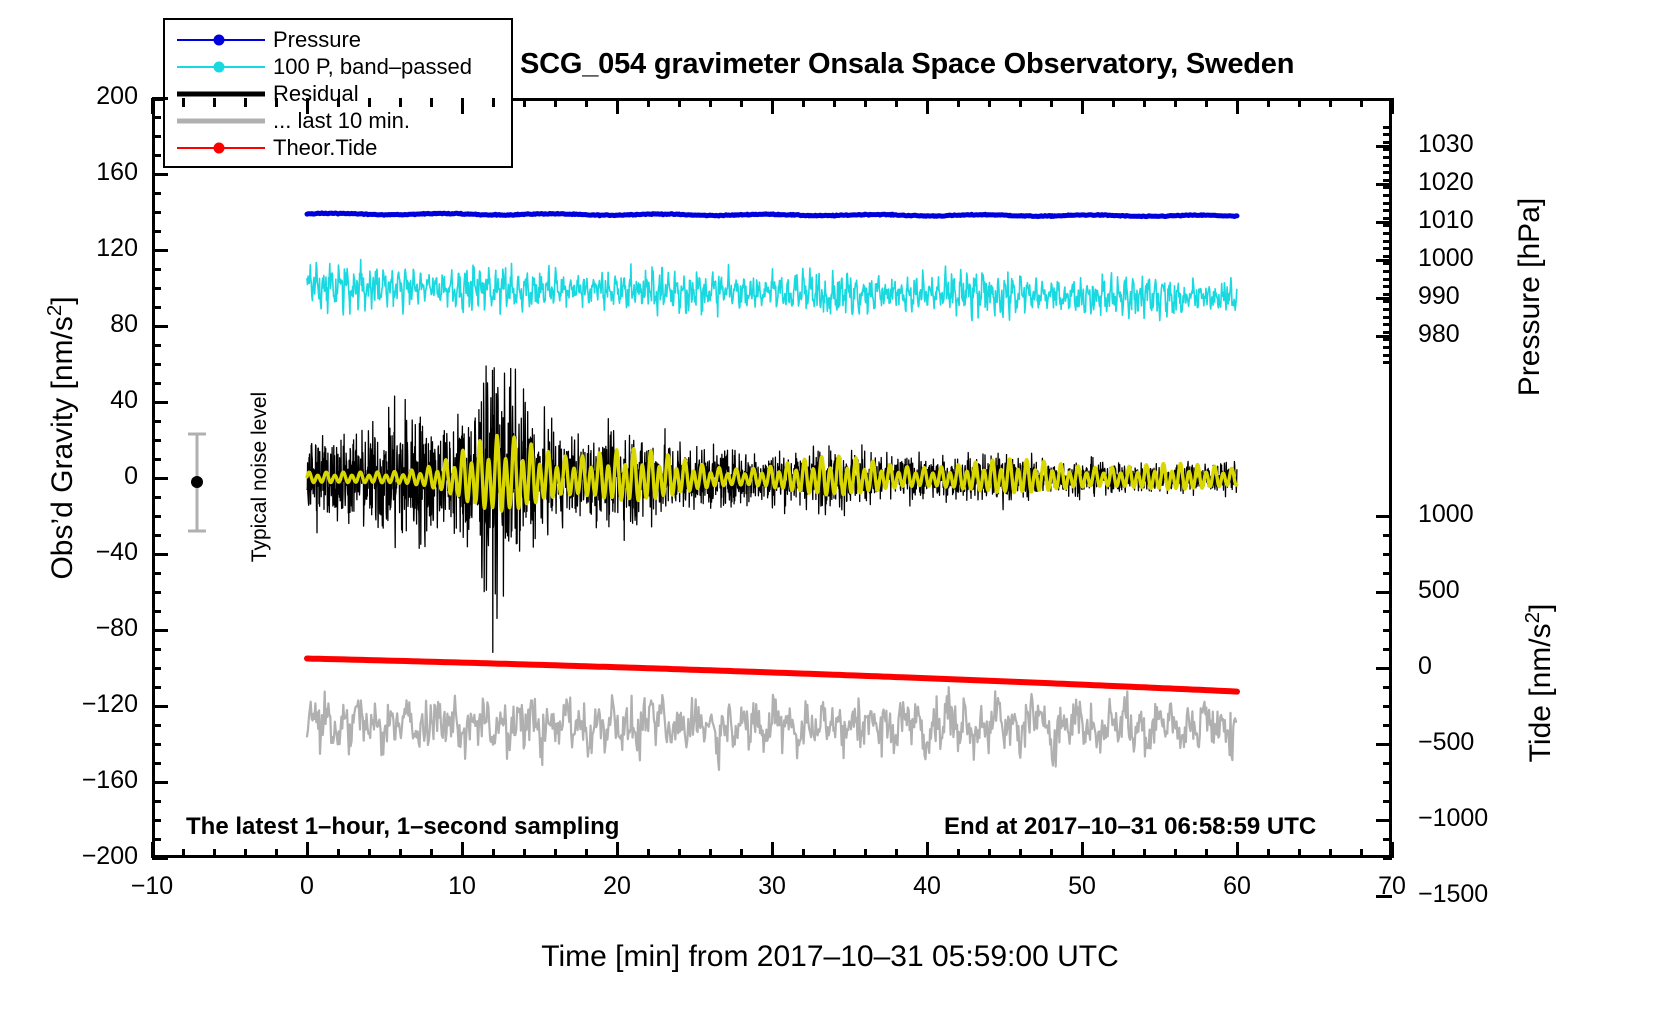 This screenshot has width=1660, height=1020. I want to click on axis-tick-label: 10, so click(462, 886).